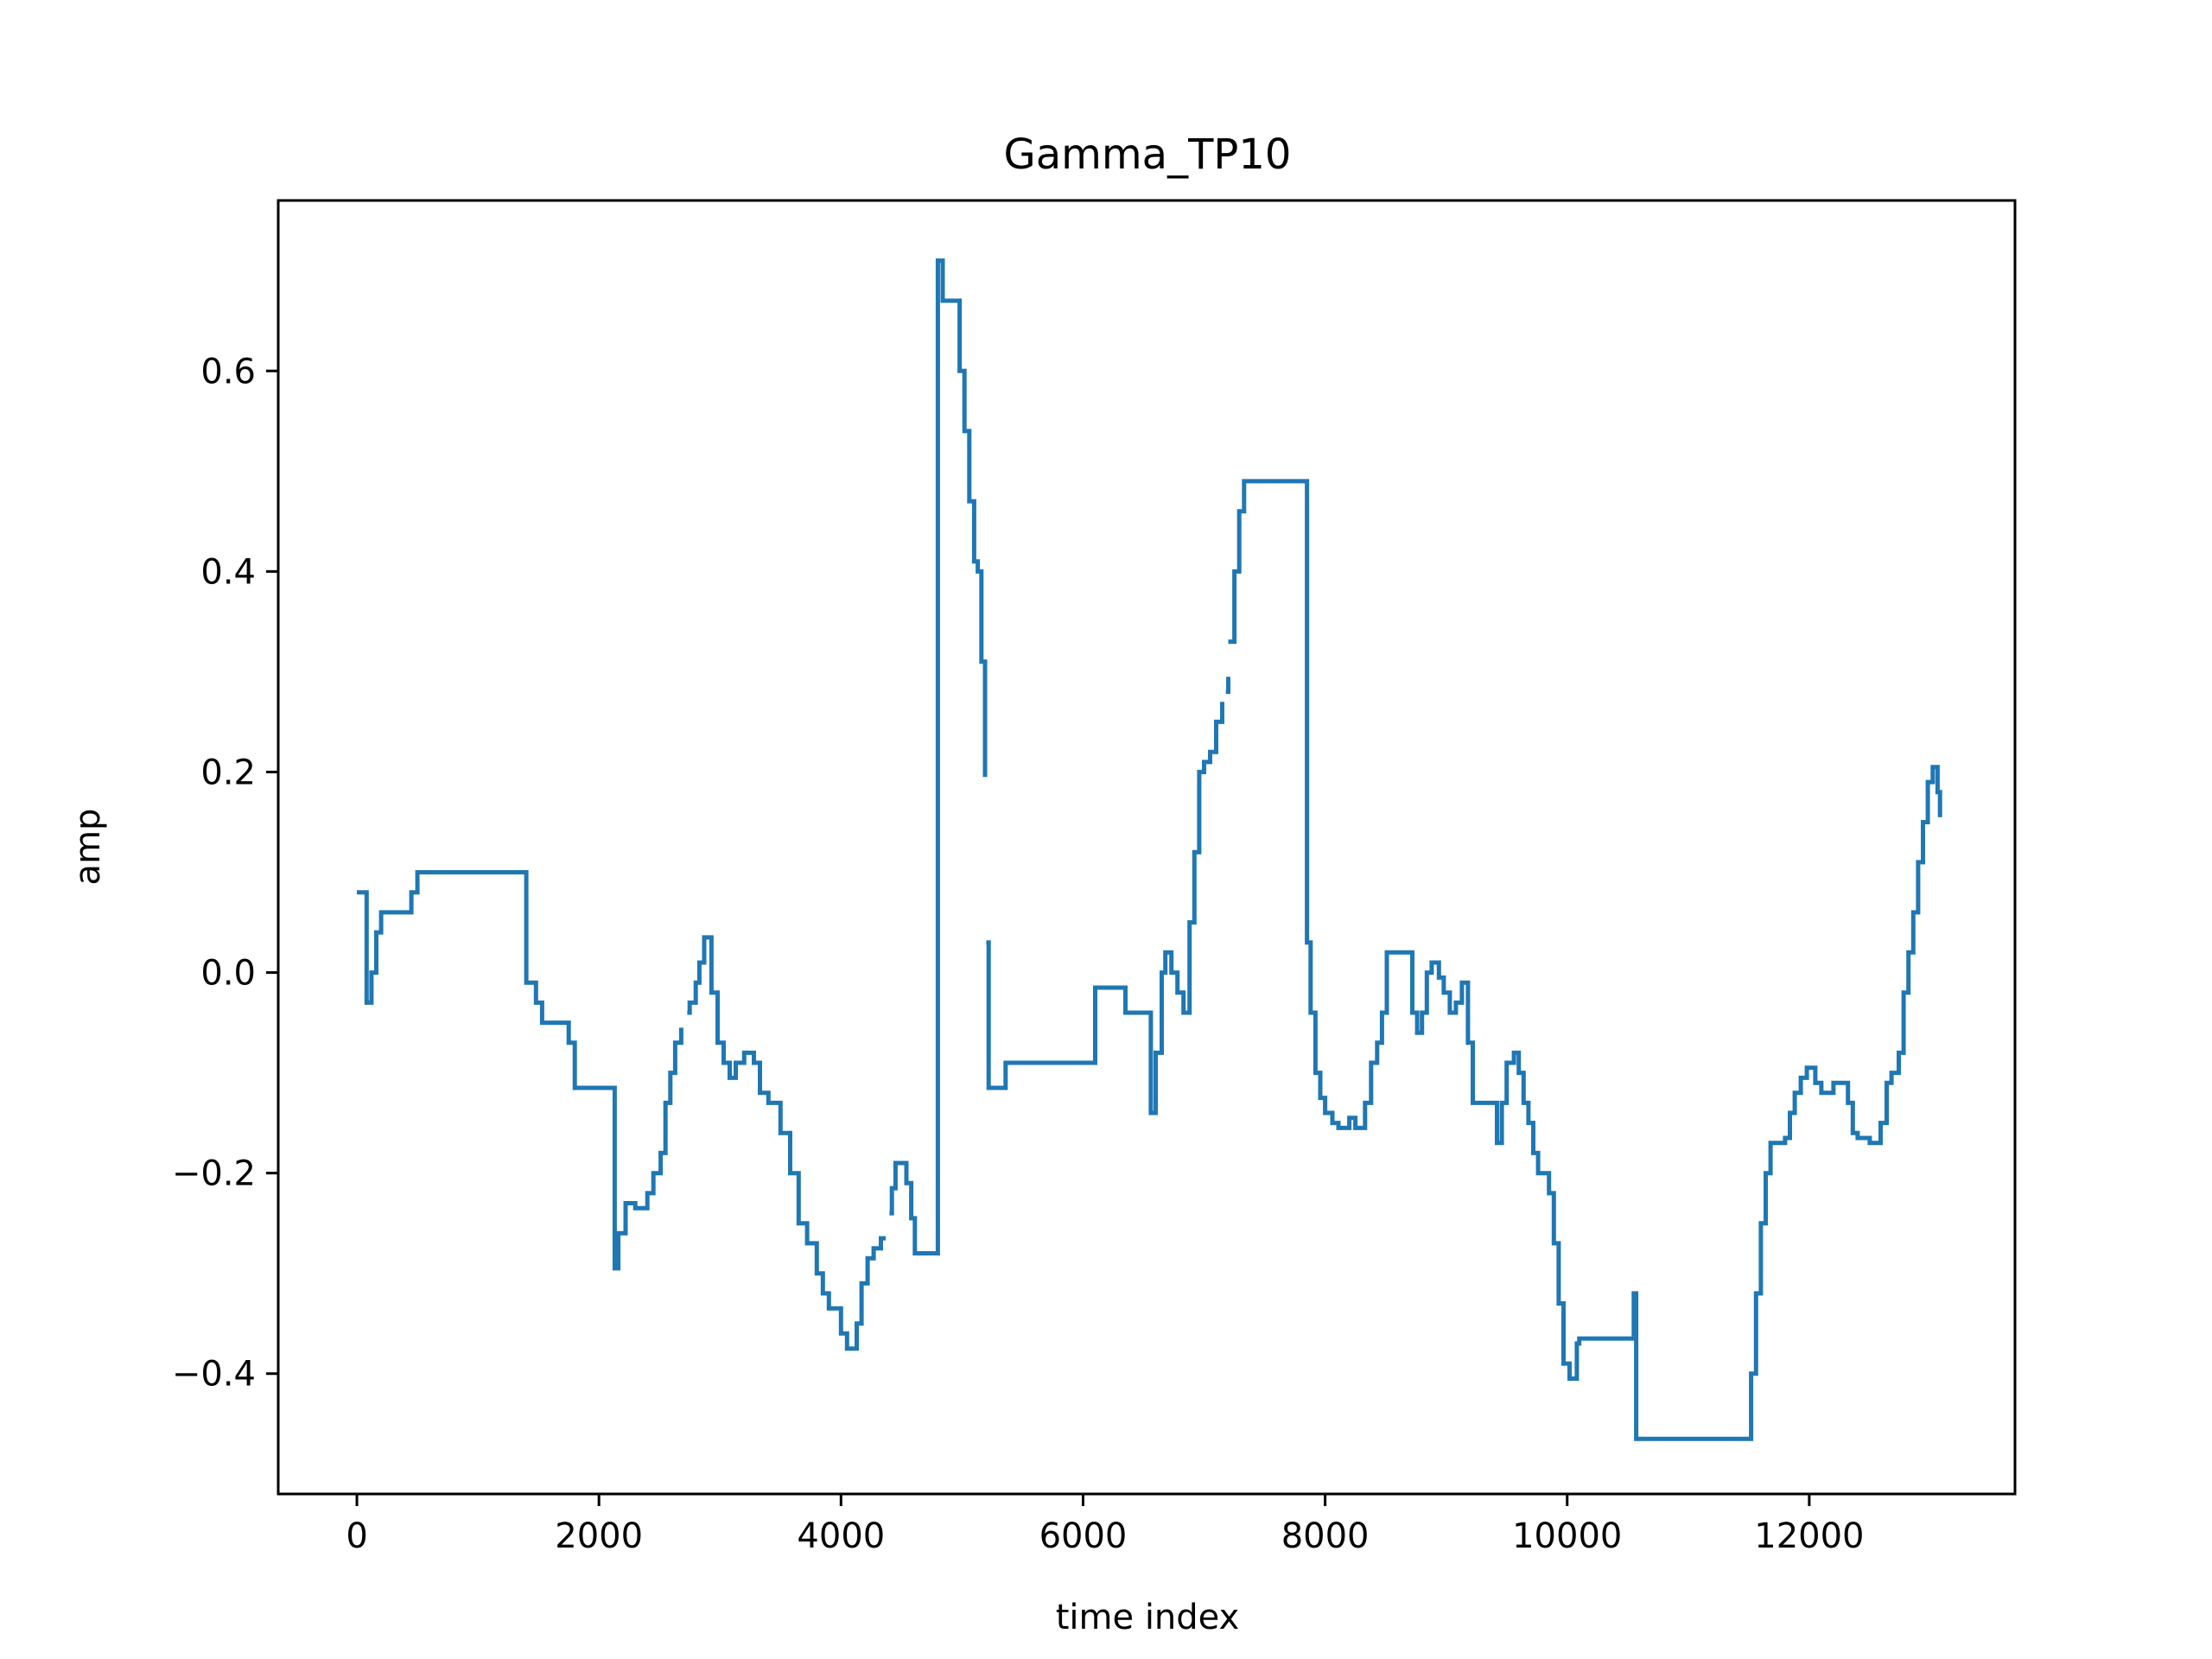  Describe the element at coordinates (1567, 1536) in the screenshot. I see `x-tick-label: 10000` at that location.